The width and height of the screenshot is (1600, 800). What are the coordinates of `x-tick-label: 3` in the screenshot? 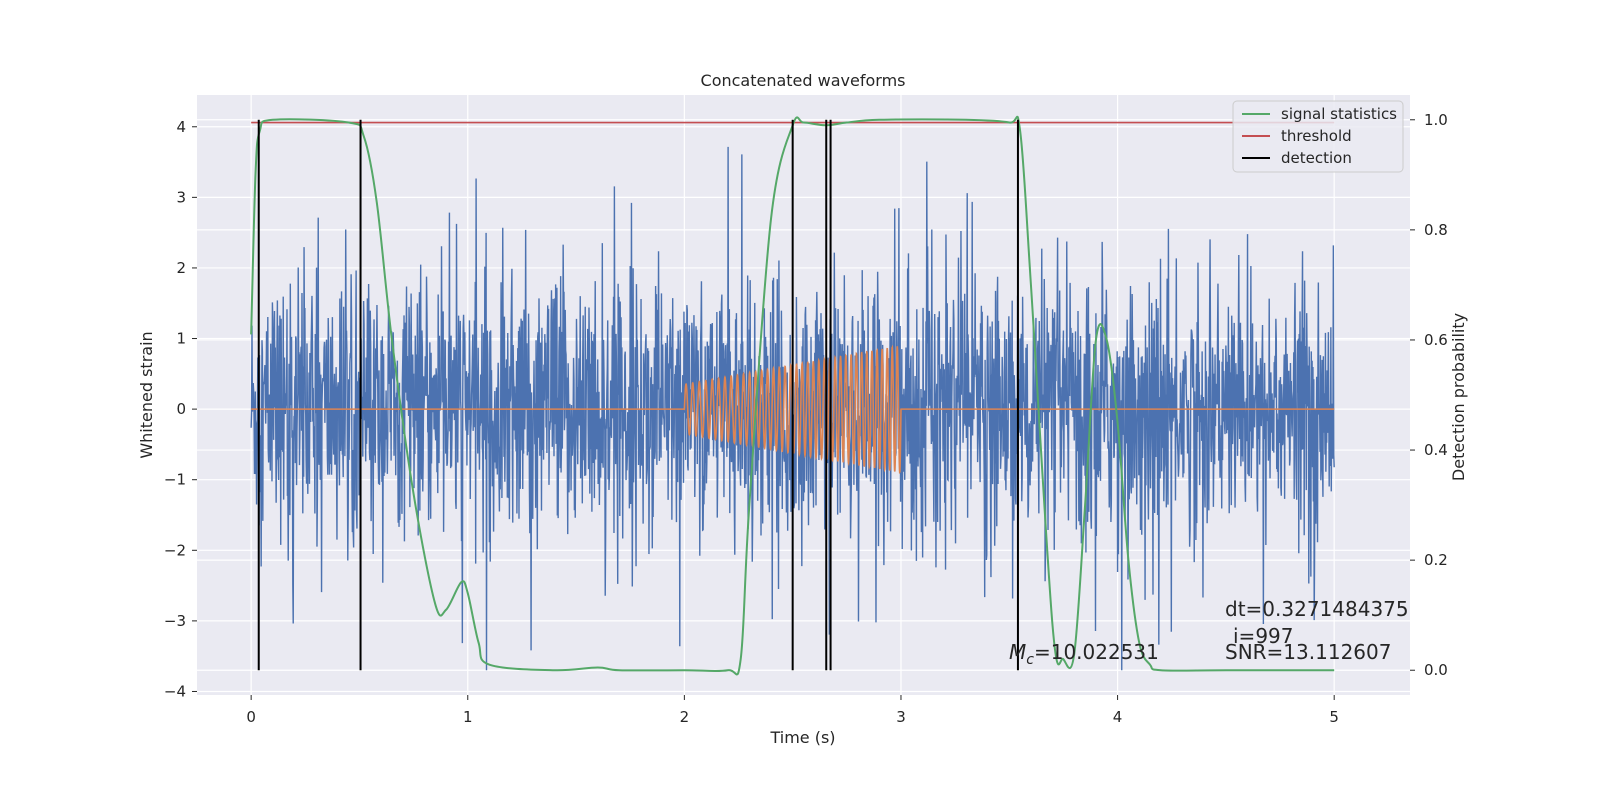 It's located at (901, 717).